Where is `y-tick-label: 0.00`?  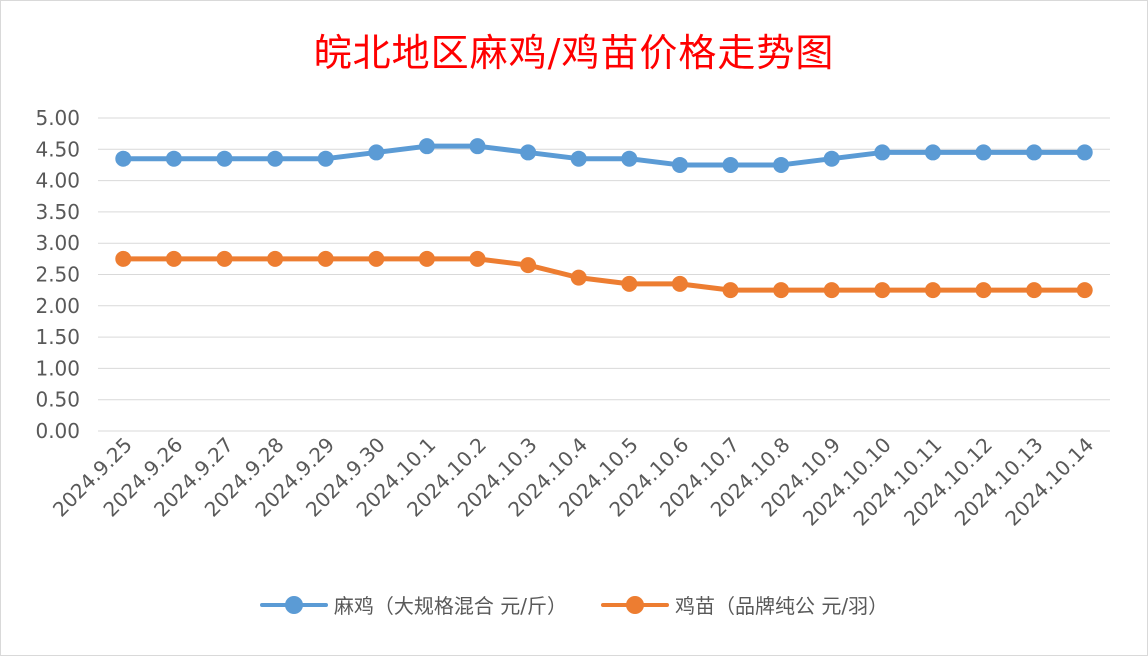 y-tick-label: 0.00 is located at coordinates (57, 431).